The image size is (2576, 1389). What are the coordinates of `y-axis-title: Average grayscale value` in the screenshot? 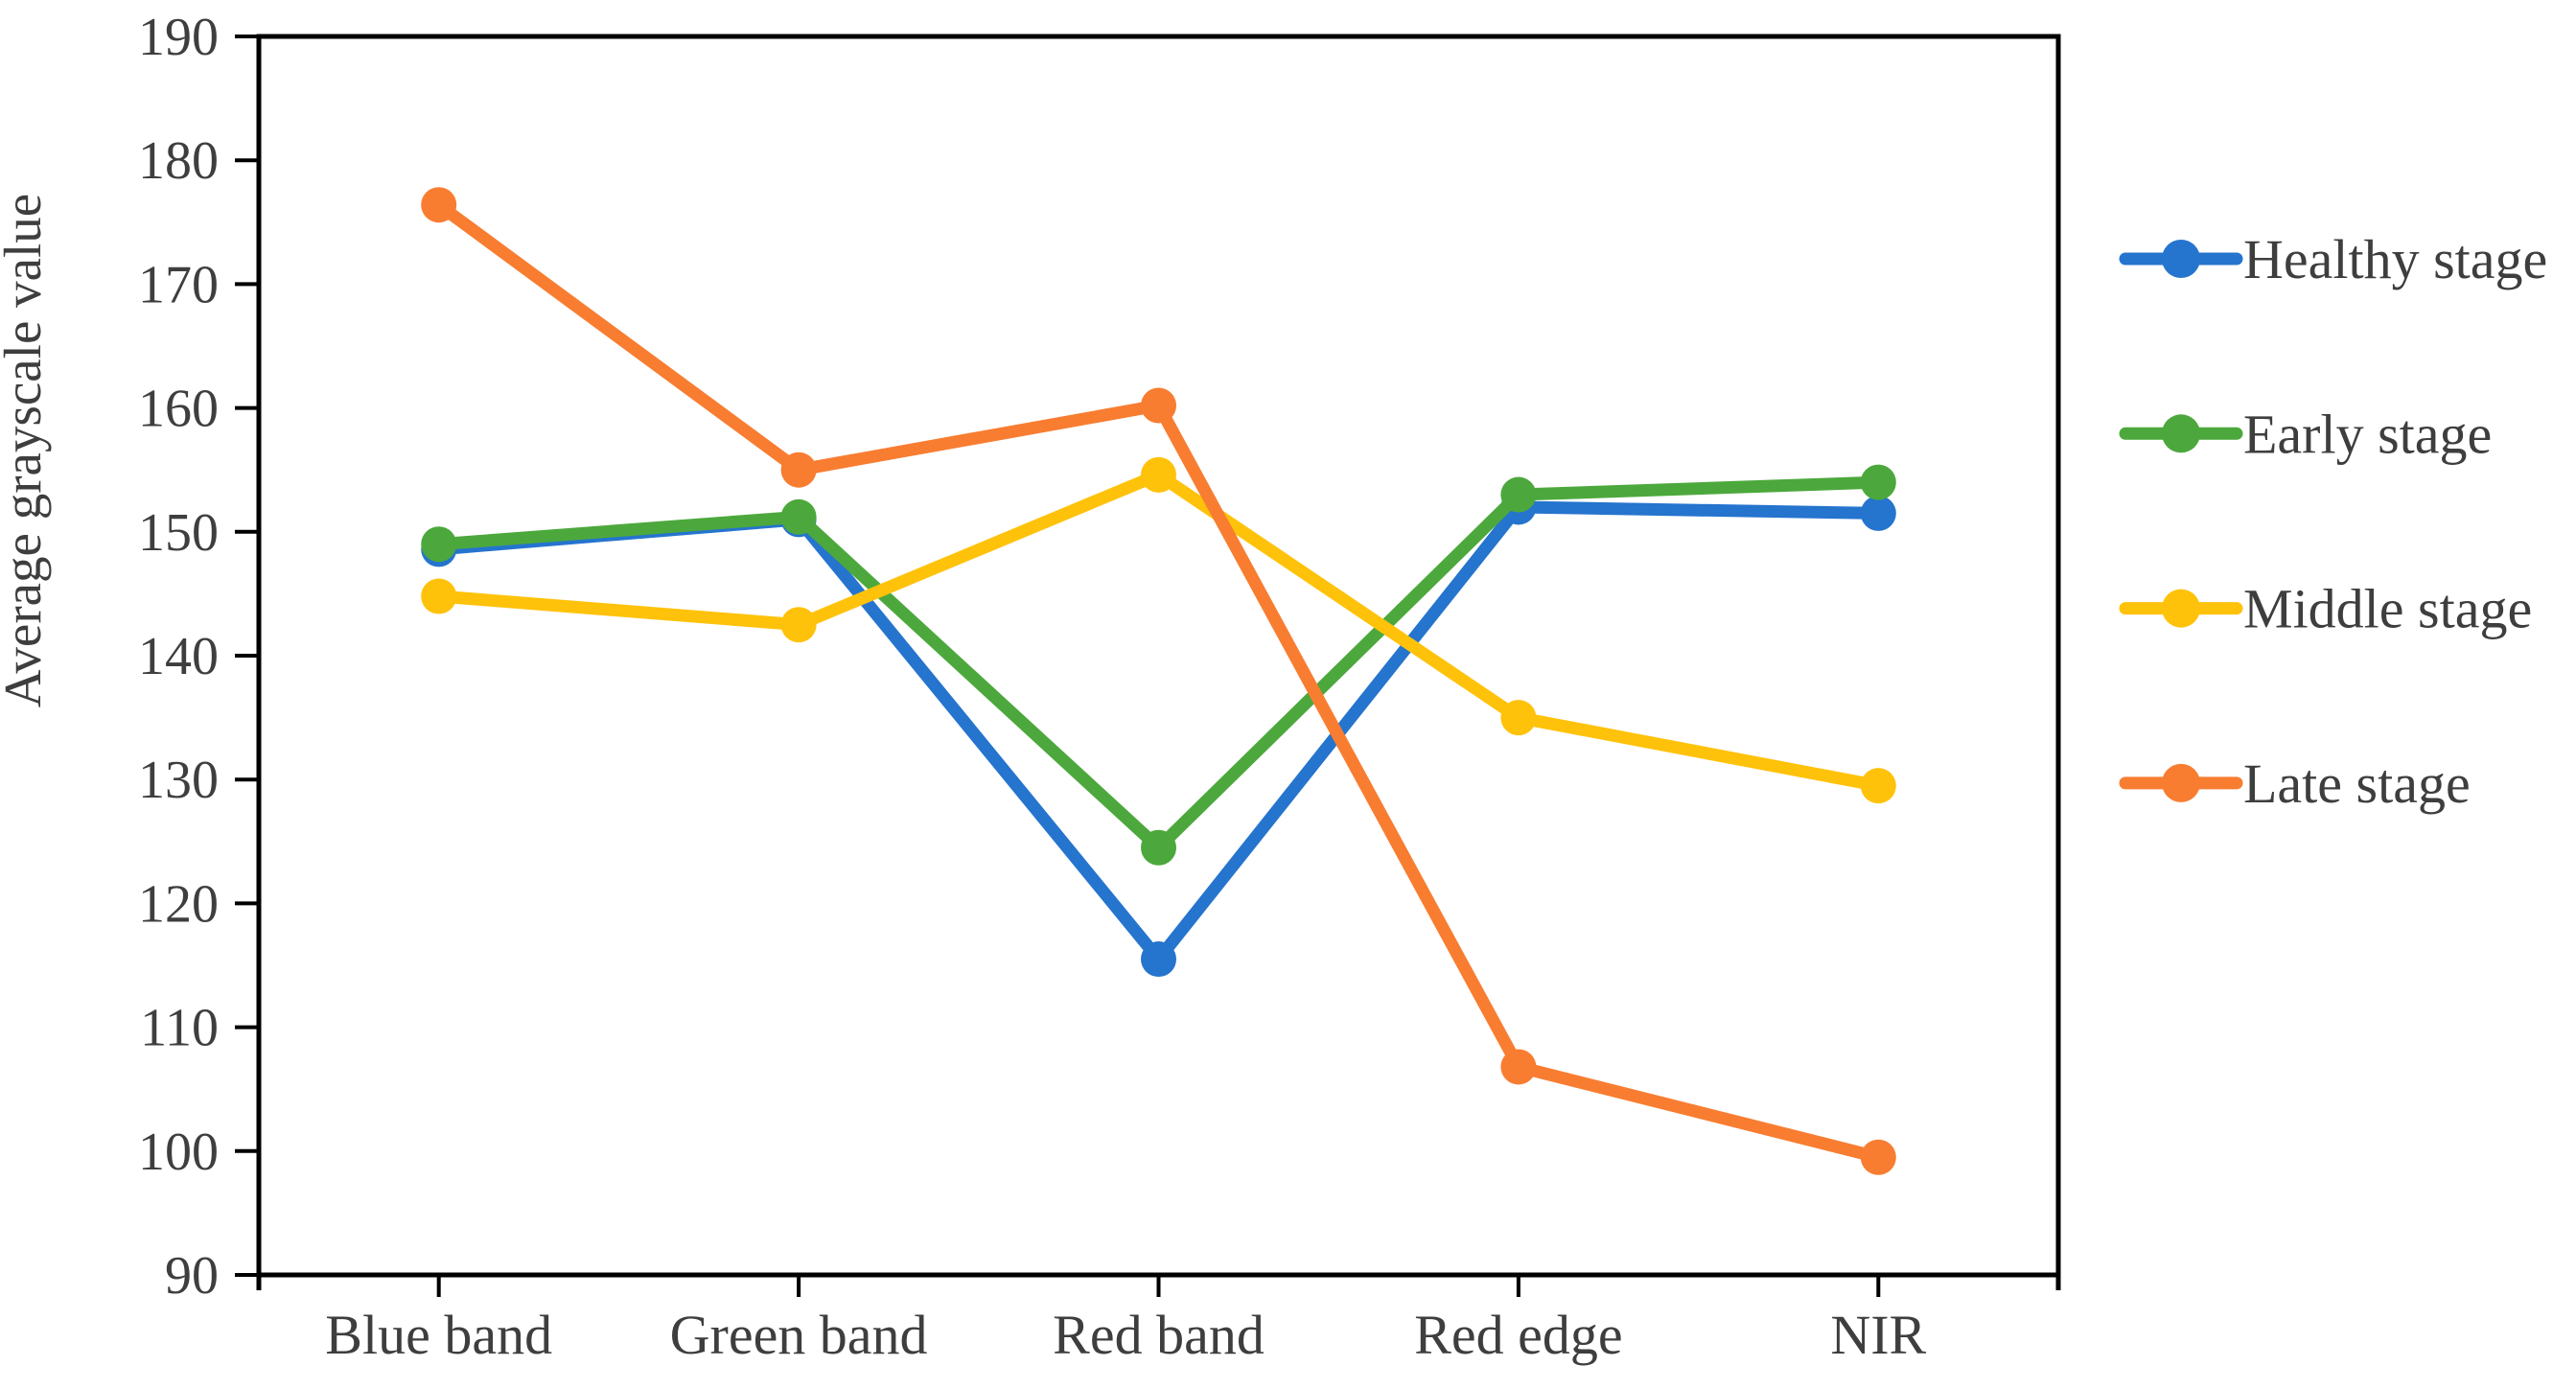 It's located at (26, 450).